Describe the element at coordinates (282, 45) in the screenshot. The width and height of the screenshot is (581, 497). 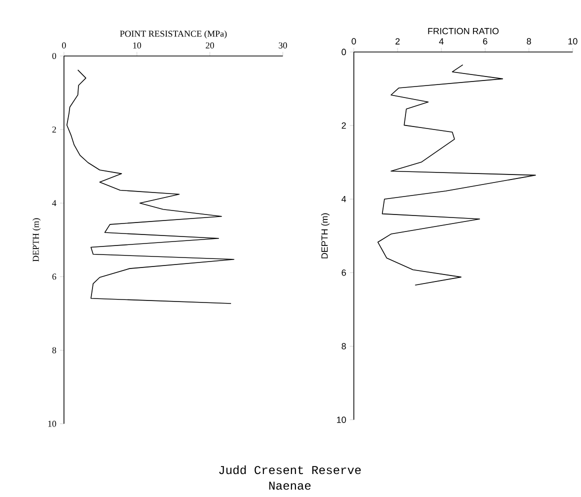
I see `x-tick-label: 30` at that location.